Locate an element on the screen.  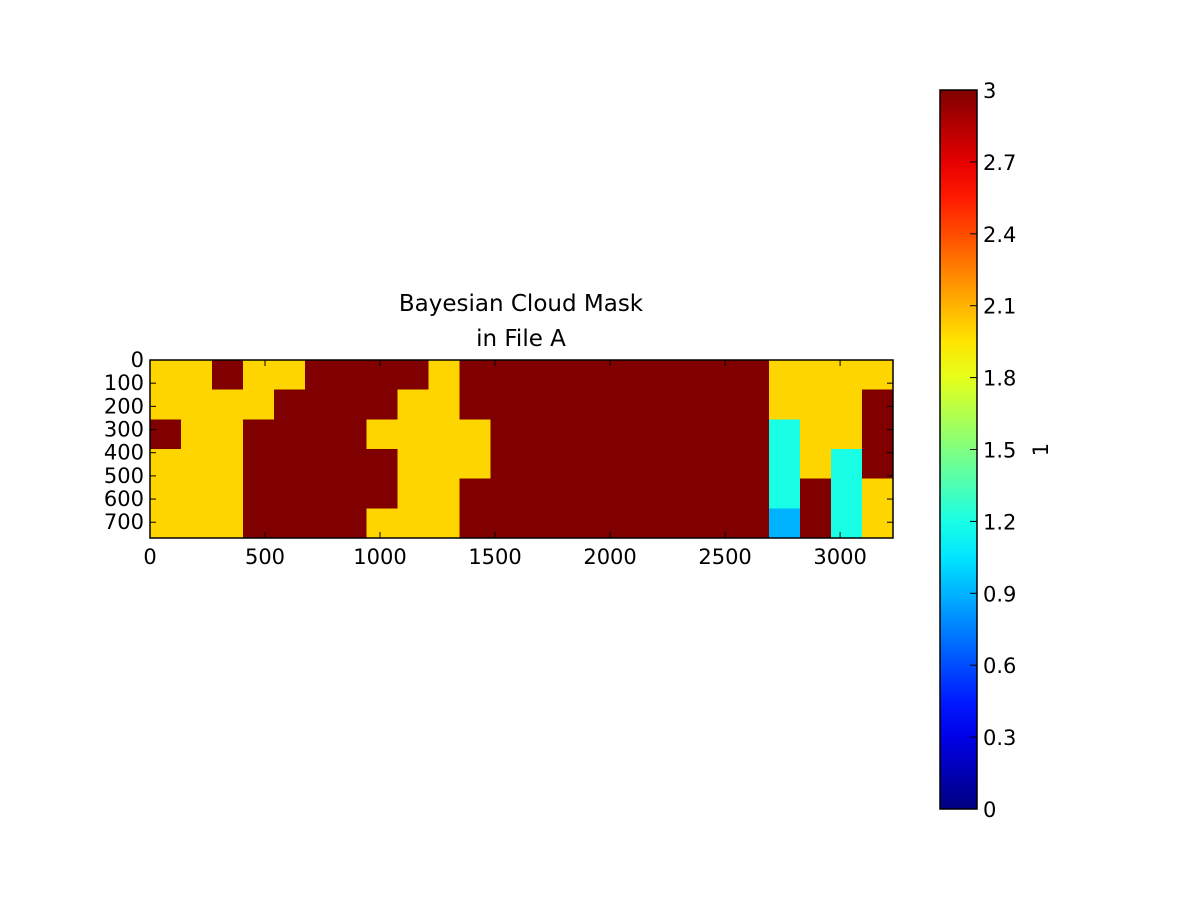
y-tick-label: 600 is located at coordinates (124, 499).